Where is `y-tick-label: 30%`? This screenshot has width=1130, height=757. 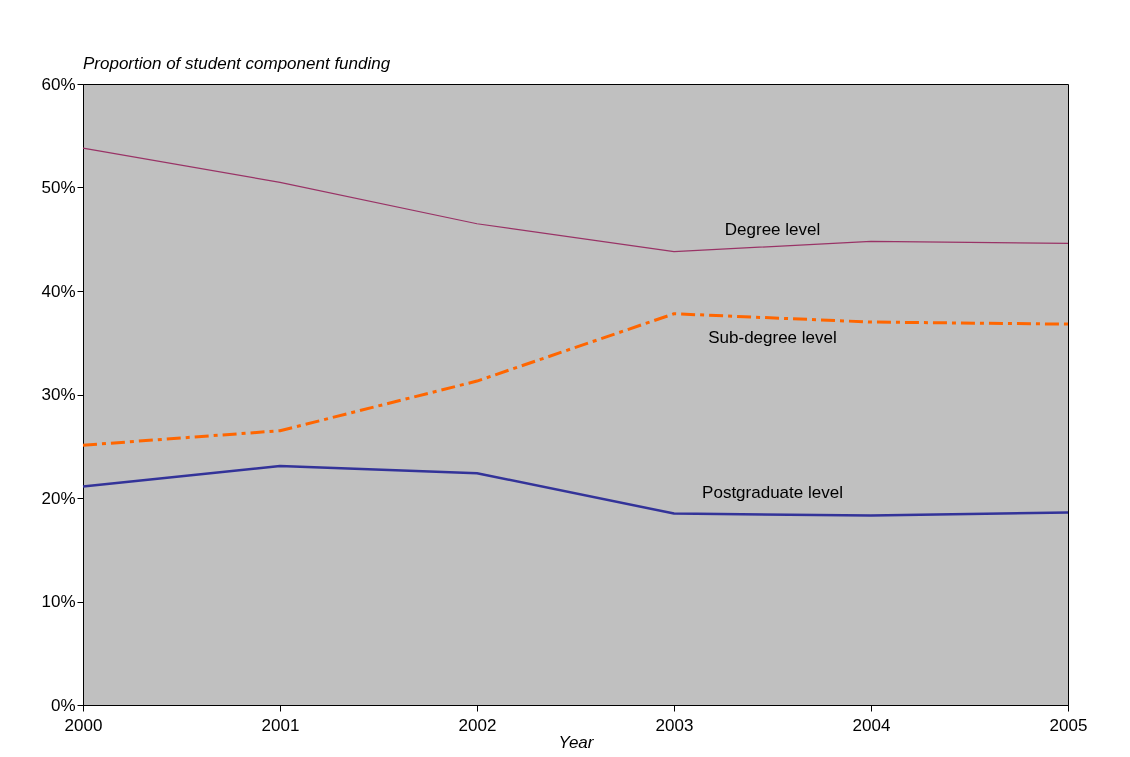 y-tick-label: 30% is located at coordinates (58, 394).